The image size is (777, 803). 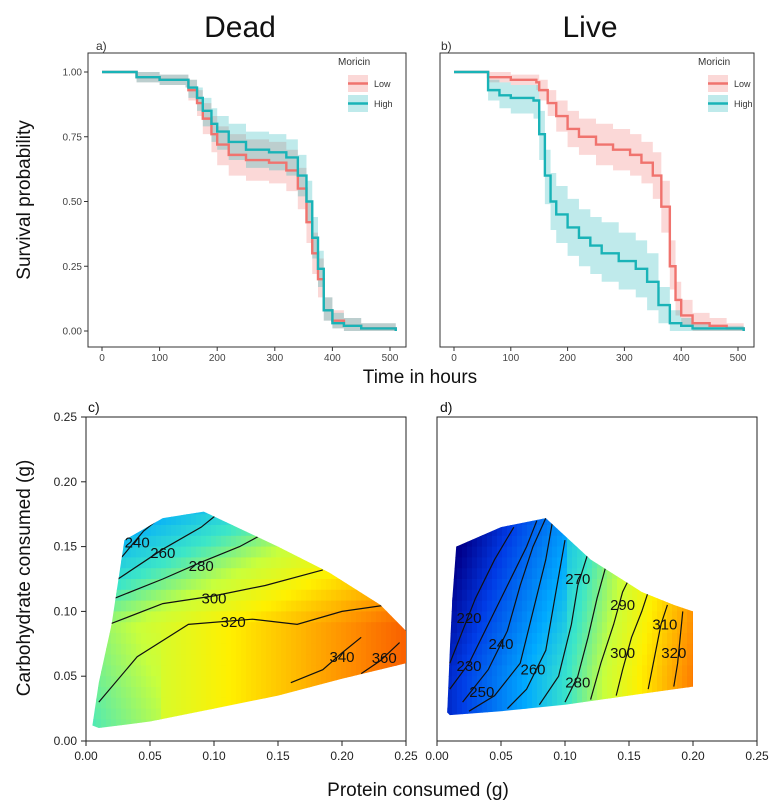 What do you see at coordinates (599, 200) in the screenshot?
I see `survival-line-low` at bounding box center [599, 200].